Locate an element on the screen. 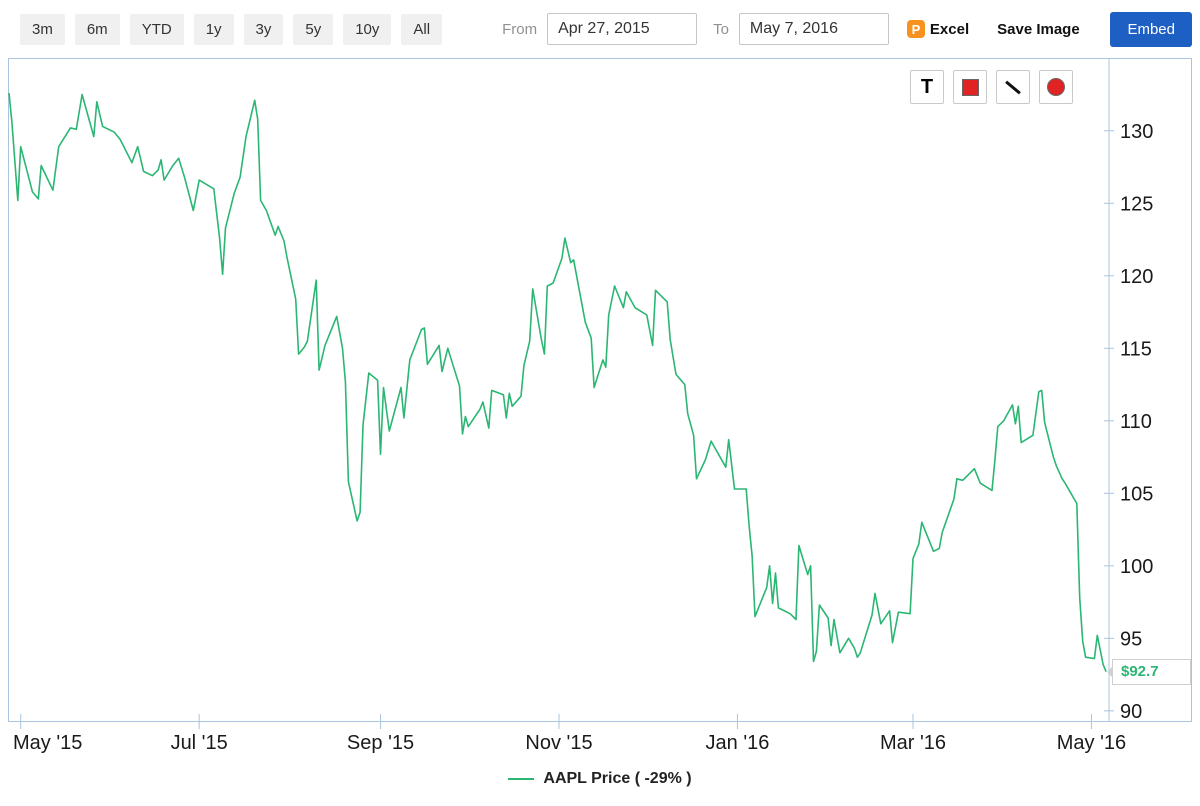 Image resolution: width=1200 pixels, height=806 pixels. range-button-6m: 6m is located at coordinates (97, 29).